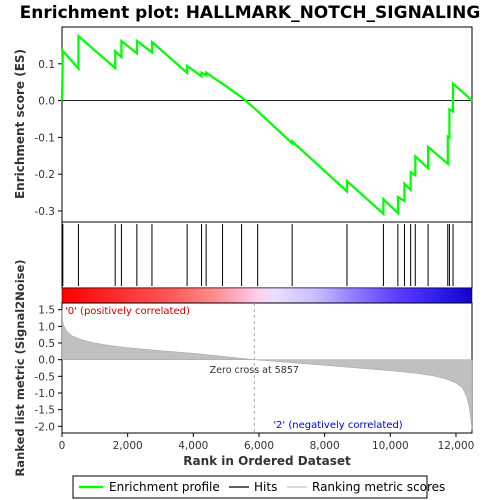 This screenshot has width=500, height=500. What do you see at coordinates (259, 446) in the screenshot?
I see `x-tick-label: 6,000` at bounding box center [259, 446].